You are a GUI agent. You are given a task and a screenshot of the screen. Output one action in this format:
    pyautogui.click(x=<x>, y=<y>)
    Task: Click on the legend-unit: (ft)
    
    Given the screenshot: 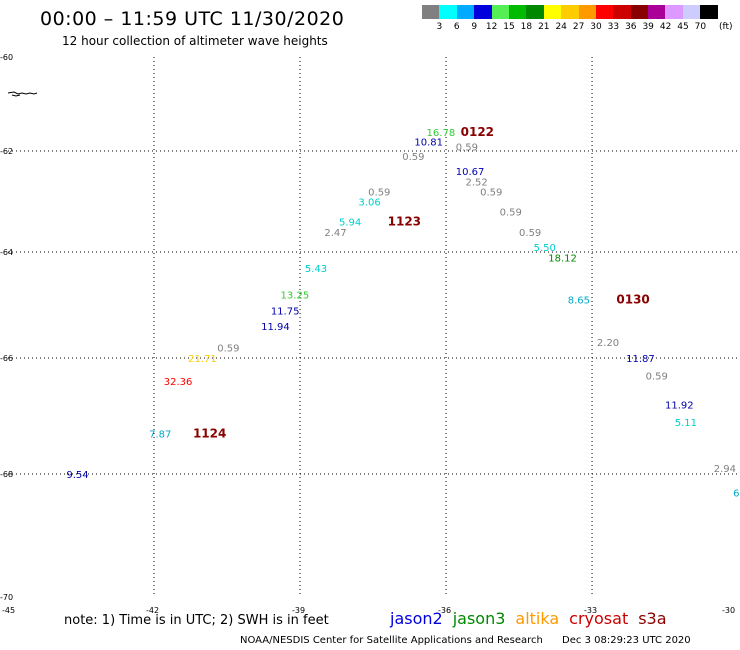 What is the action you would take?
    pyautogui.click(x=726, y=27)
    